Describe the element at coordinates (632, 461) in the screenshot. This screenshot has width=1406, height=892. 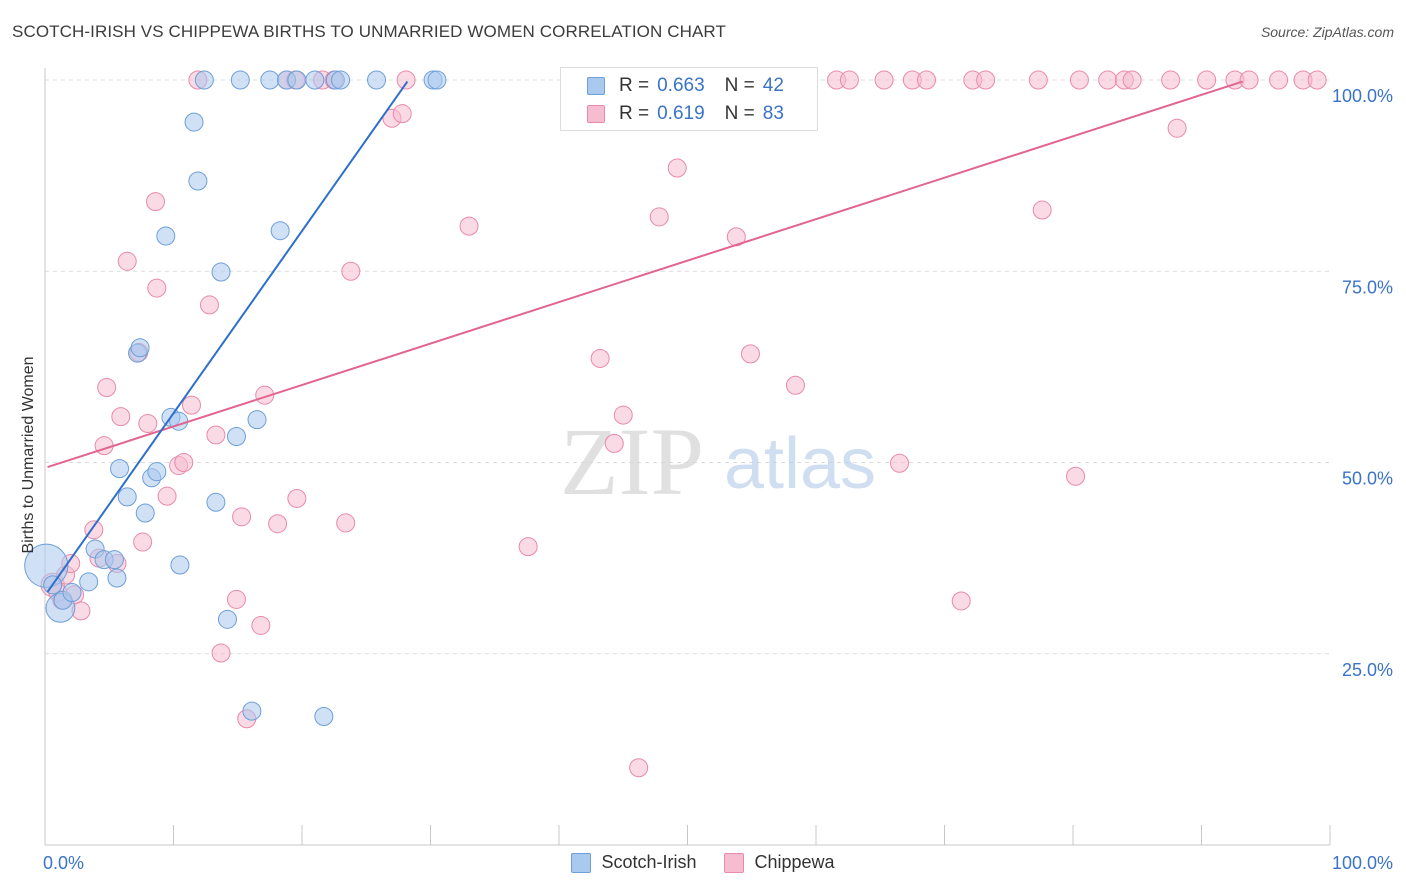
I see `watermark-zip: ZIP` at that location.